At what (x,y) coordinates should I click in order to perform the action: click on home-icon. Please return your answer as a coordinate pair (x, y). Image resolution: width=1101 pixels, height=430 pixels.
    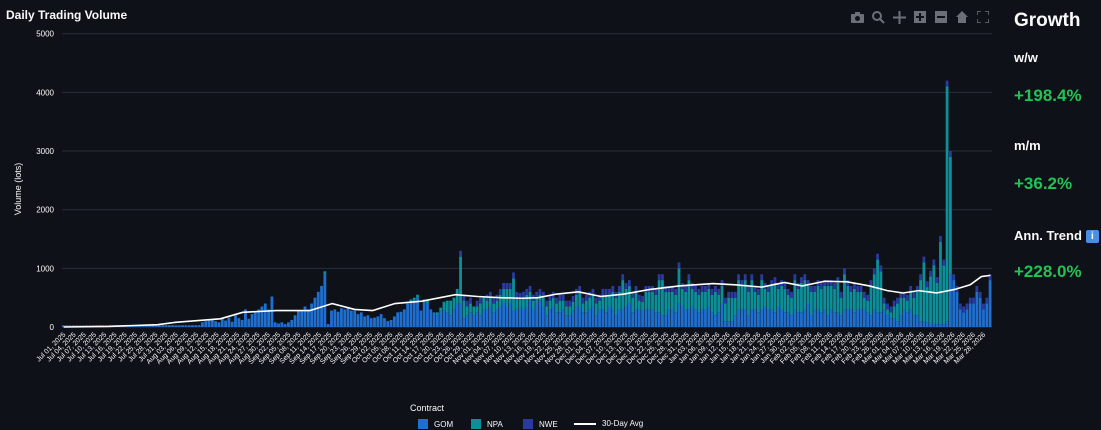
    Looking at the image, I should click on (962, 17).